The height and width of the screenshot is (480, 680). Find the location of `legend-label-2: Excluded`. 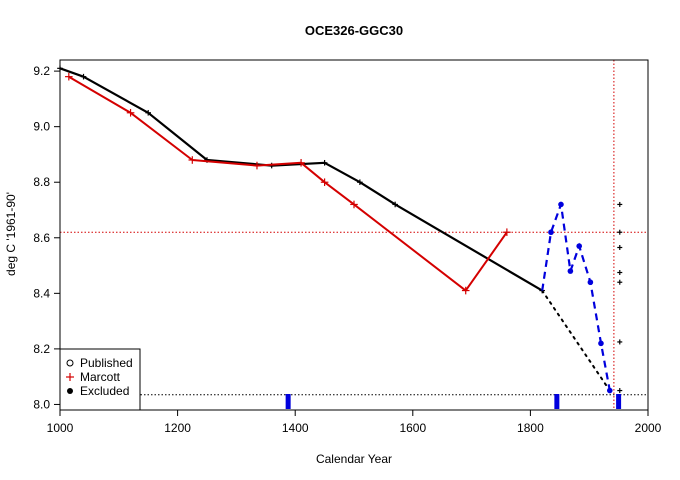

legend-label-2: Excluded is located at coordinates (104, 391).